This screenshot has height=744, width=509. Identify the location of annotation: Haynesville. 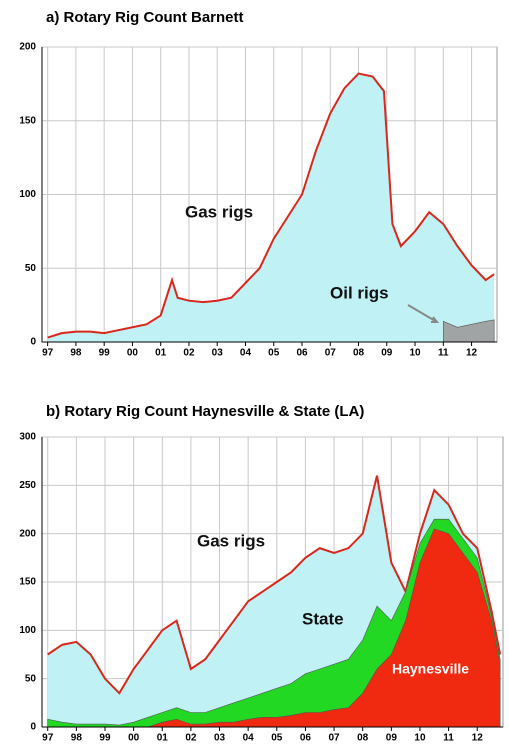
(430, 669).